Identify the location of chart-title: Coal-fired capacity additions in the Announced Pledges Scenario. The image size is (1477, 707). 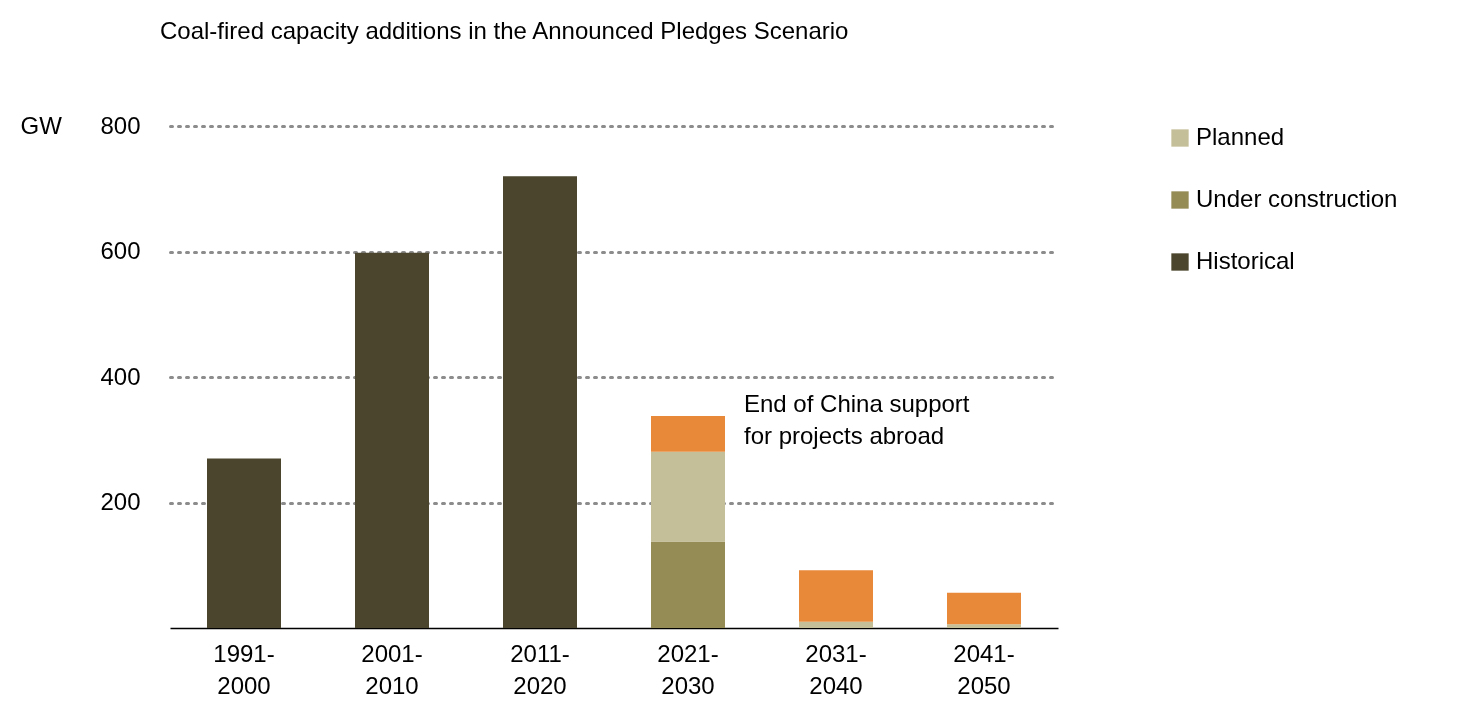
(504, 30).